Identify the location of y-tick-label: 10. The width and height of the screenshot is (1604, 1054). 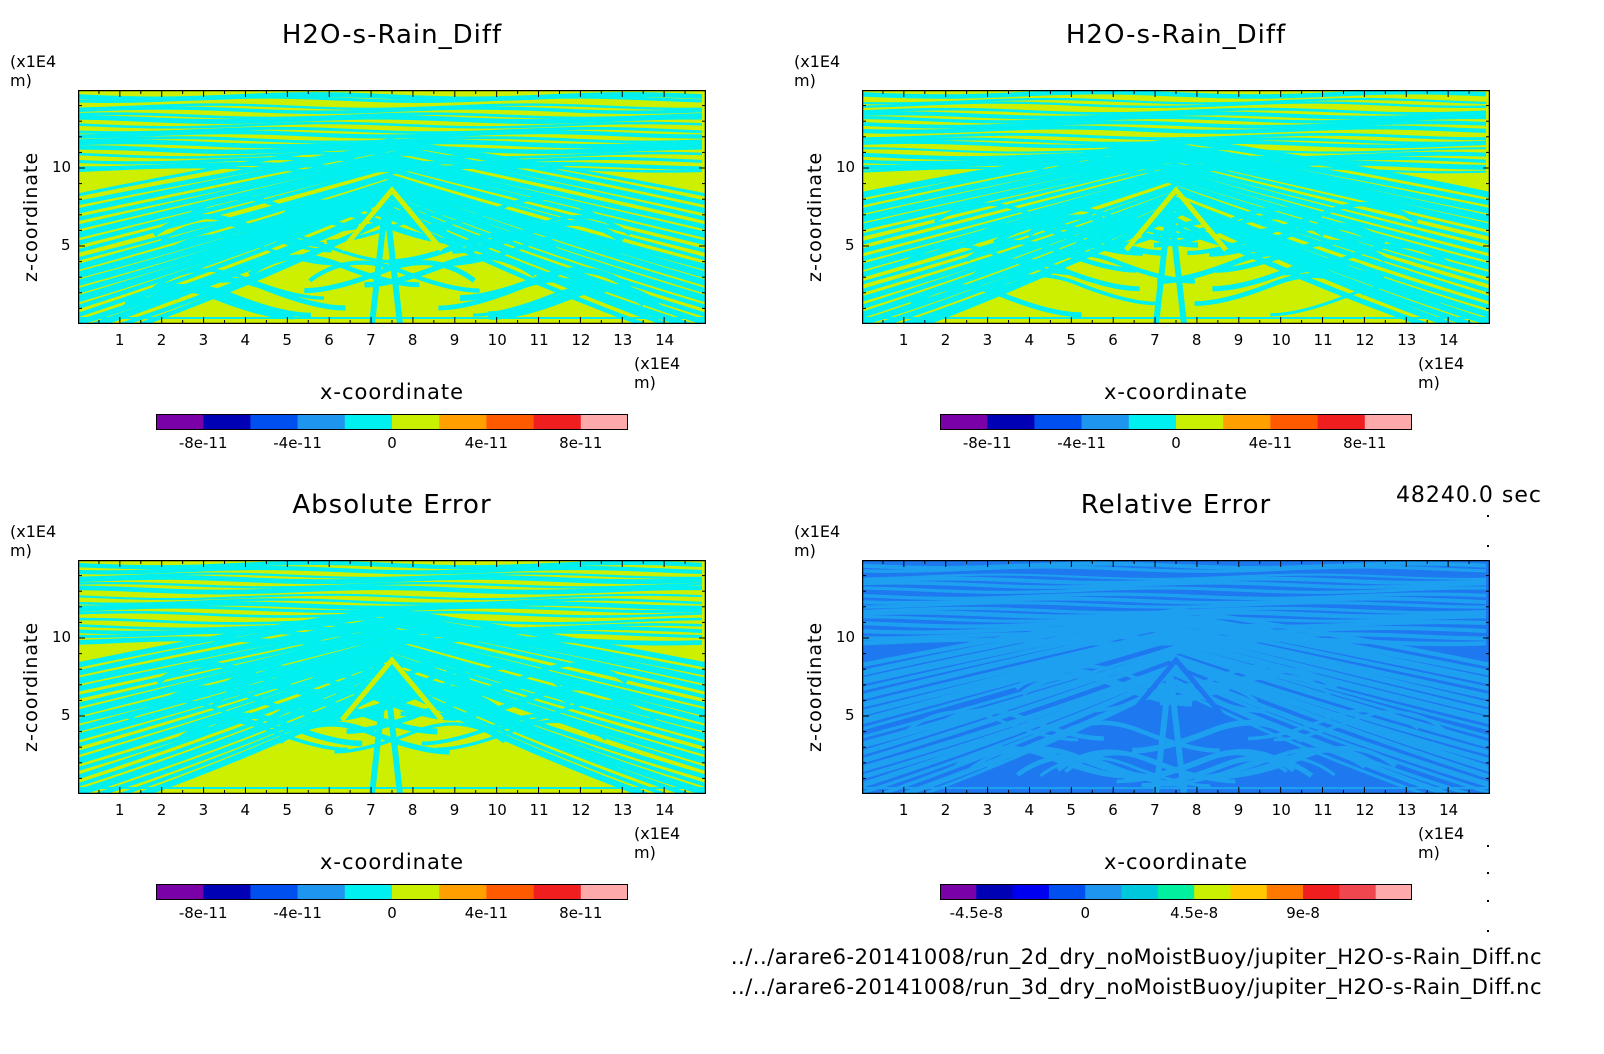
(62, 167).